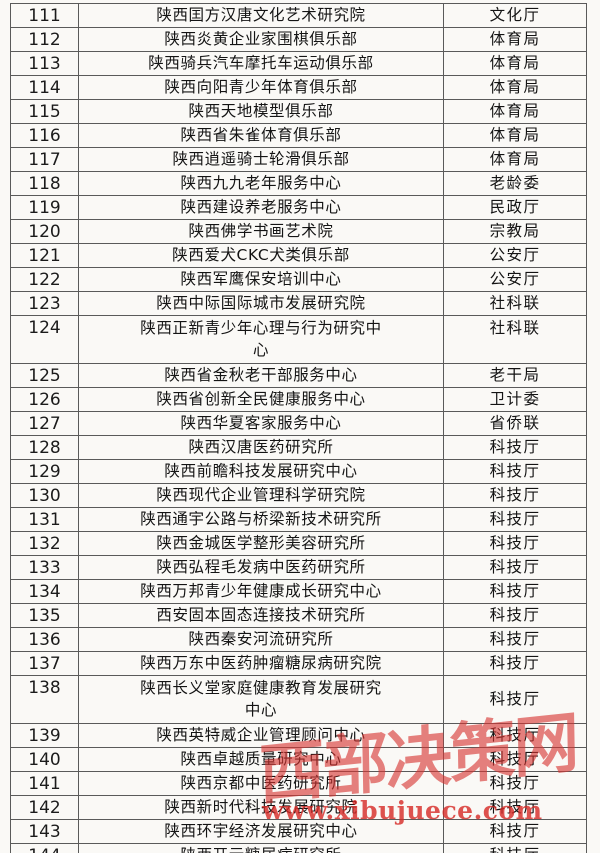  What do you see at coordinates (298, 339) in the screenshot?
I see `table-row: 124 陕西正新青少年心理与行为研究中心社科联` at bounding box center [298, 339].